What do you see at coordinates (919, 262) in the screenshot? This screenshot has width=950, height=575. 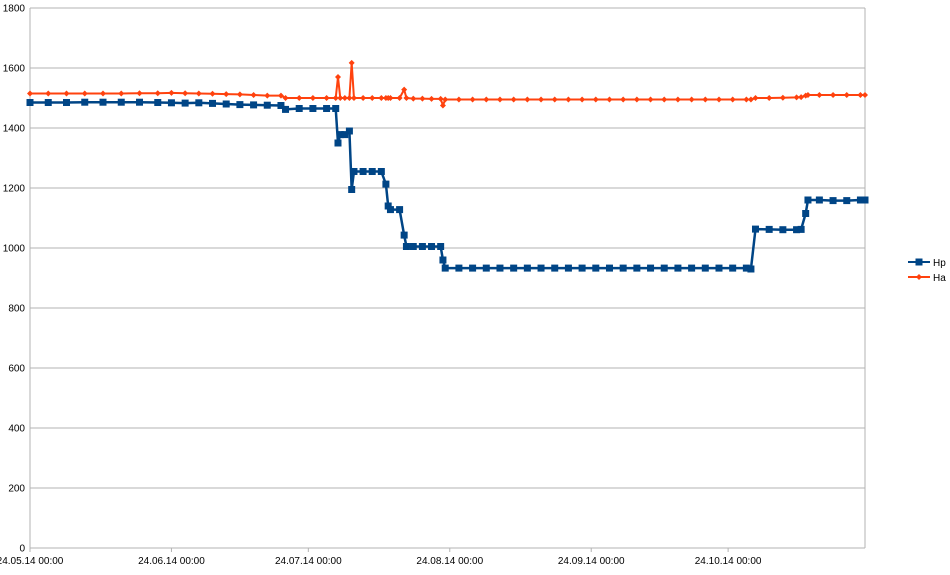 I see `legend-marker` at bounding box center [919, 262].